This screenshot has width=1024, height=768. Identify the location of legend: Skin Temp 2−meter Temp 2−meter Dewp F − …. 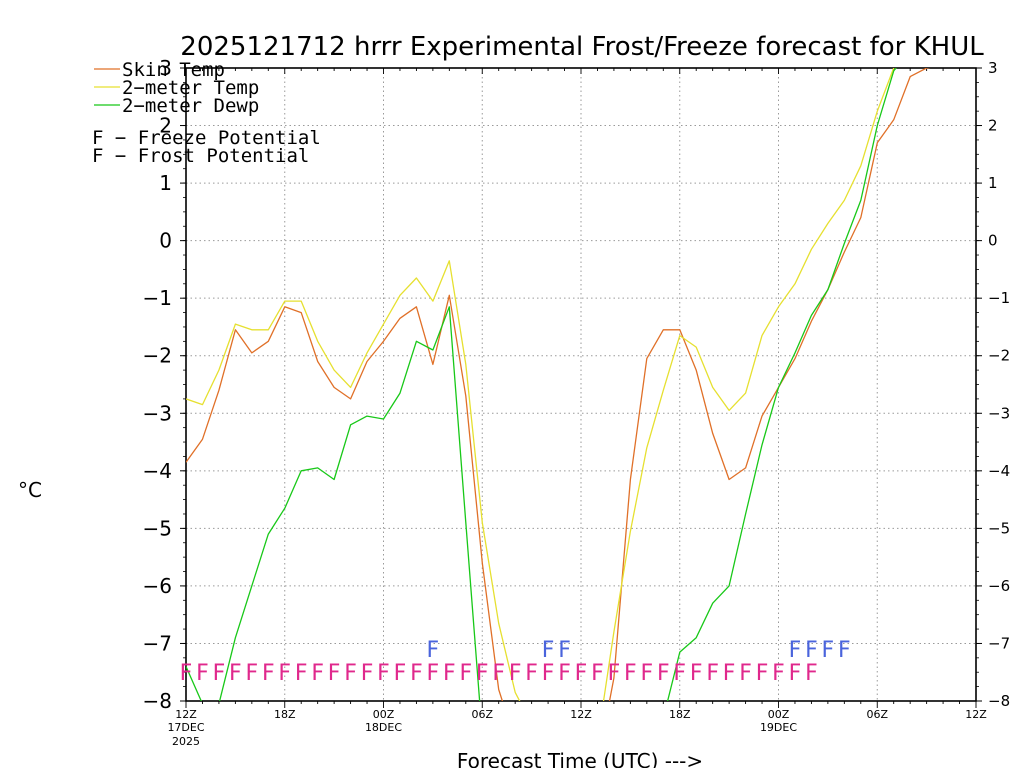
(206, 113).